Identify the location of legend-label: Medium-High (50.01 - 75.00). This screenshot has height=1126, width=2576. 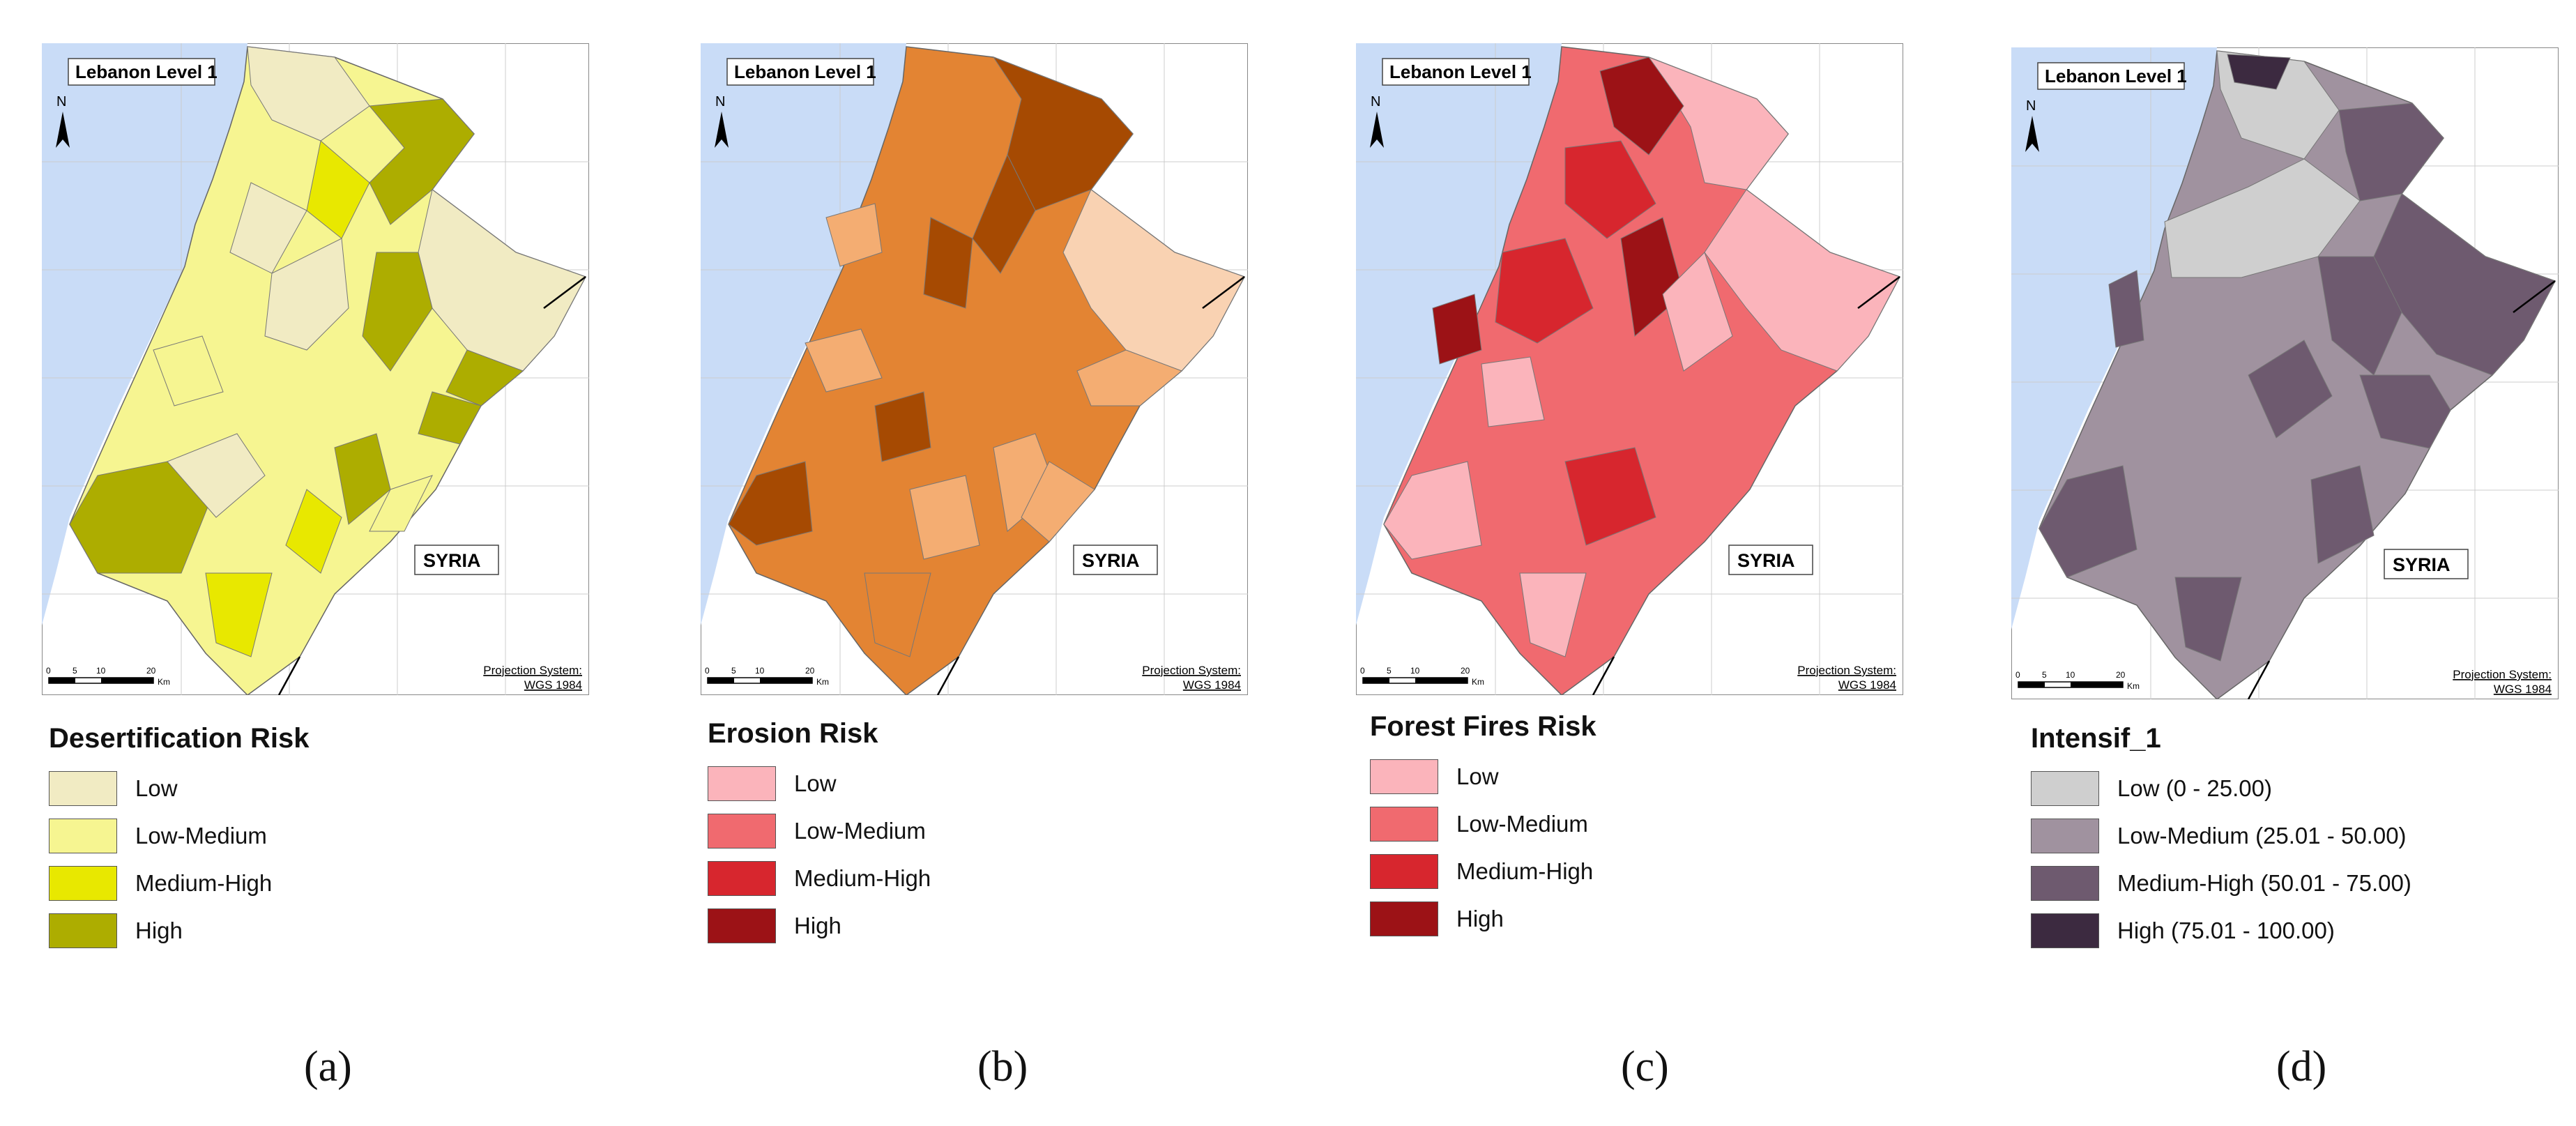
(2264, 883).